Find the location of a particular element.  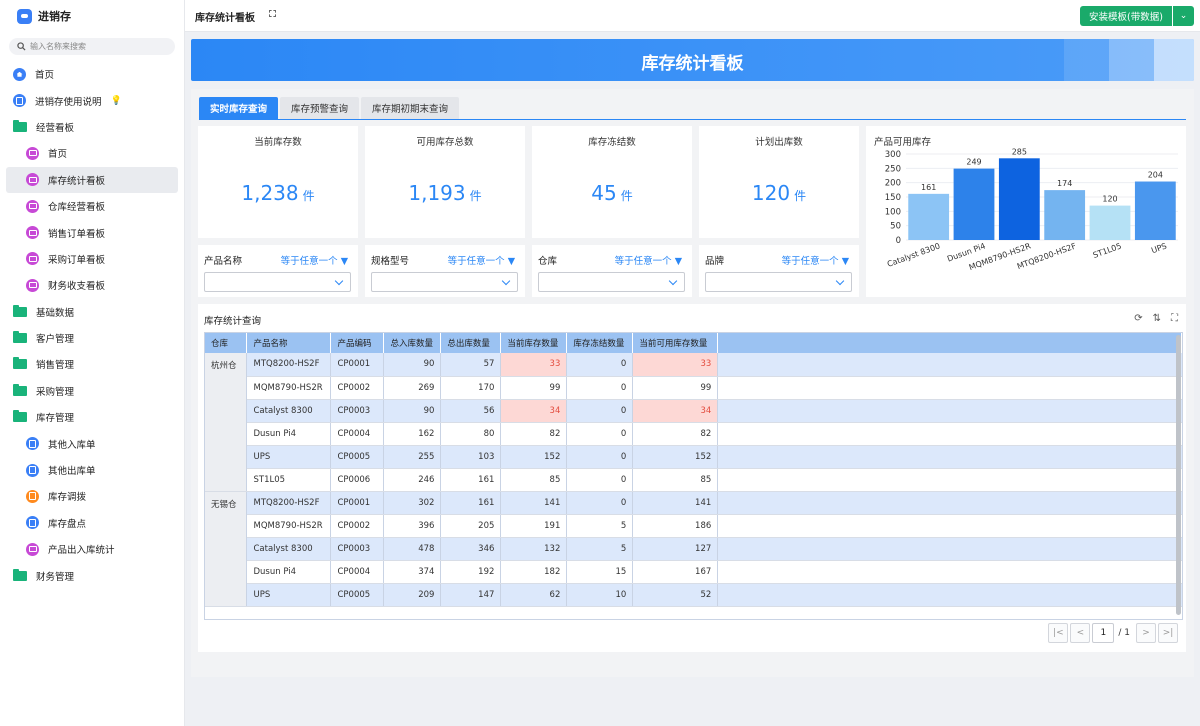

kpi-value: 1,238 件 is located at coordinates (278, 193).